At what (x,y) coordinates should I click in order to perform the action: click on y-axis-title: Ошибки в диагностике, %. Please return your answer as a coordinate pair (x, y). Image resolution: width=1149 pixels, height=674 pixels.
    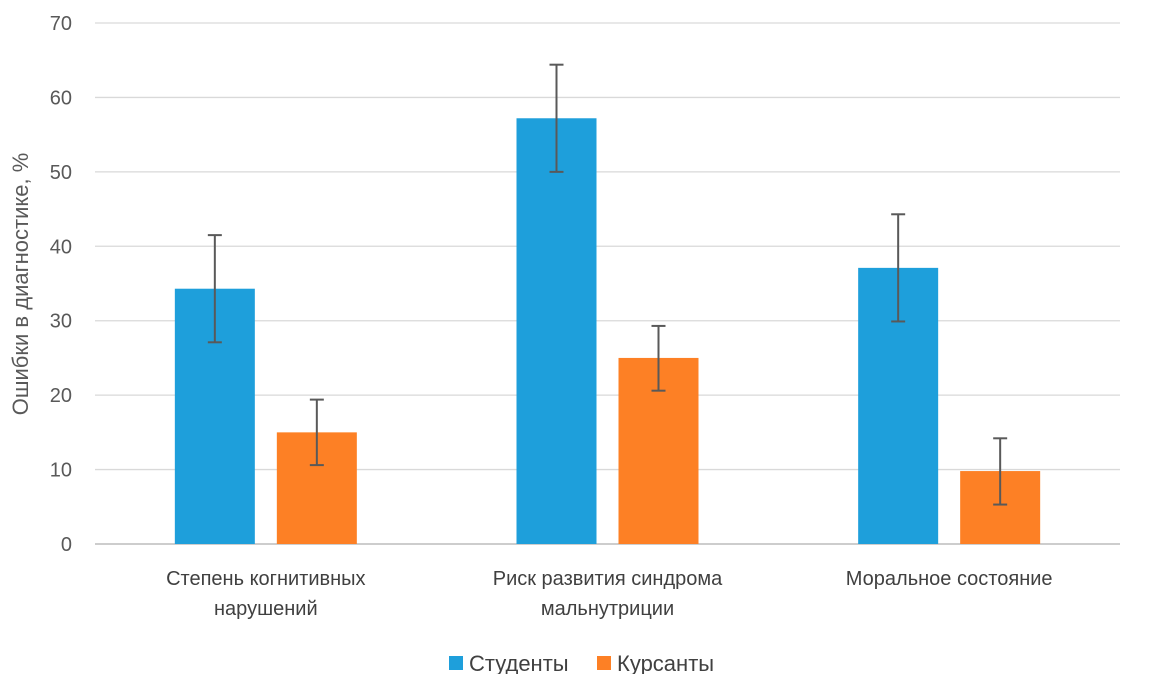
    Looking at the image, I should click on (20, 284).